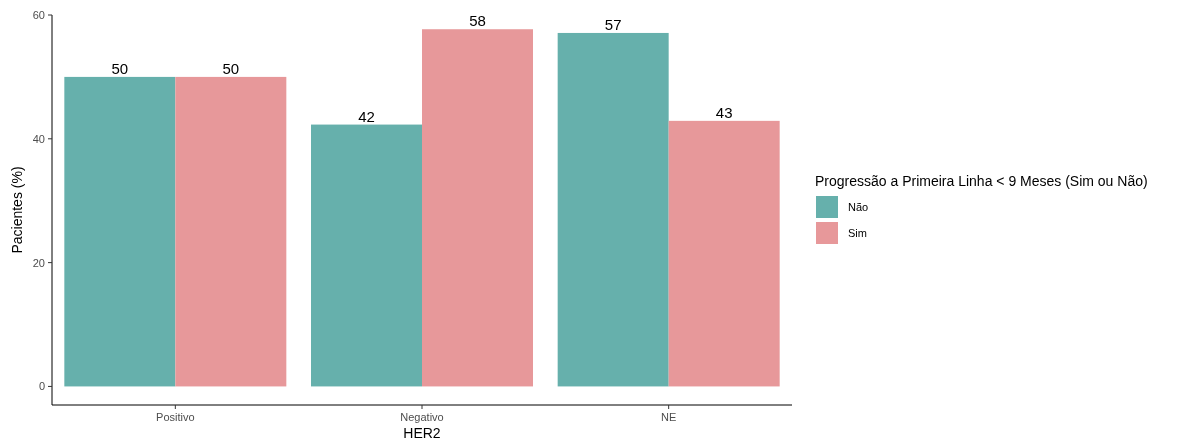  Describe the element at coordinates (175, 417) in the screenshot. I see `x-tick-label: Positivo` at that location.